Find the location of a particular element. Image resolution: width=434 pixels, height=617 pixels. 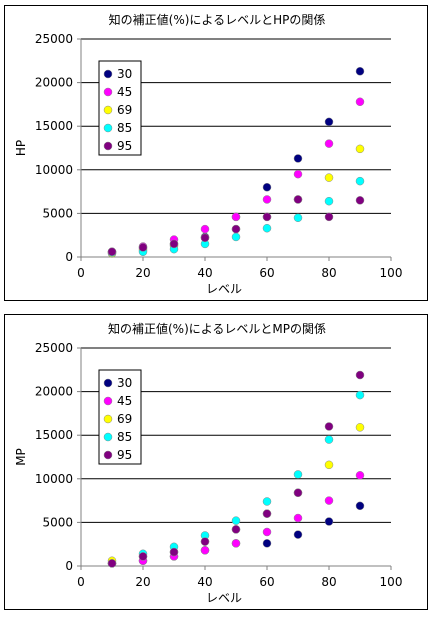

legend-label-95: 95 is located at coordinates (124, 146).